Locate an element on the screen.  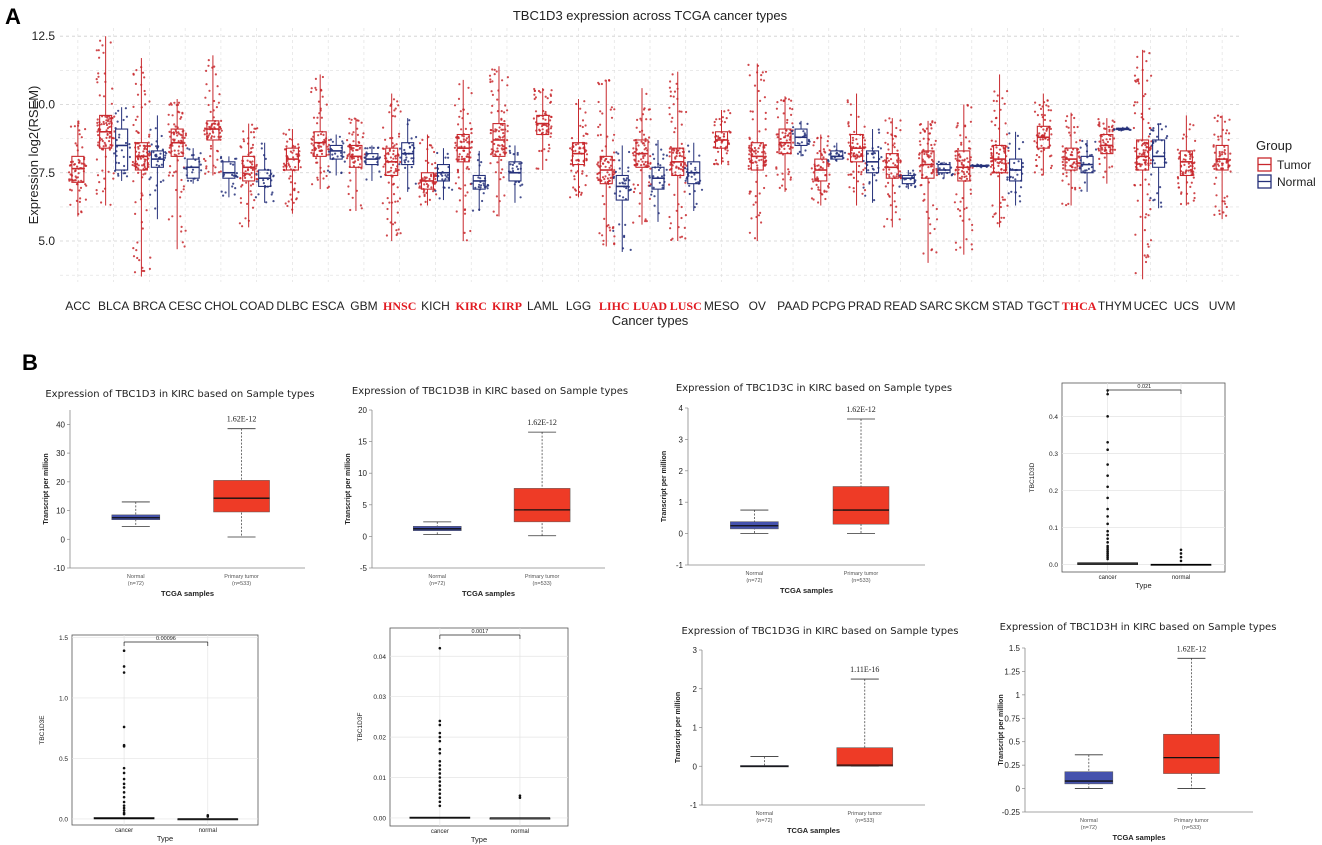
b6-y-tick-label: 0.01 is located at coordinates (379, 778).